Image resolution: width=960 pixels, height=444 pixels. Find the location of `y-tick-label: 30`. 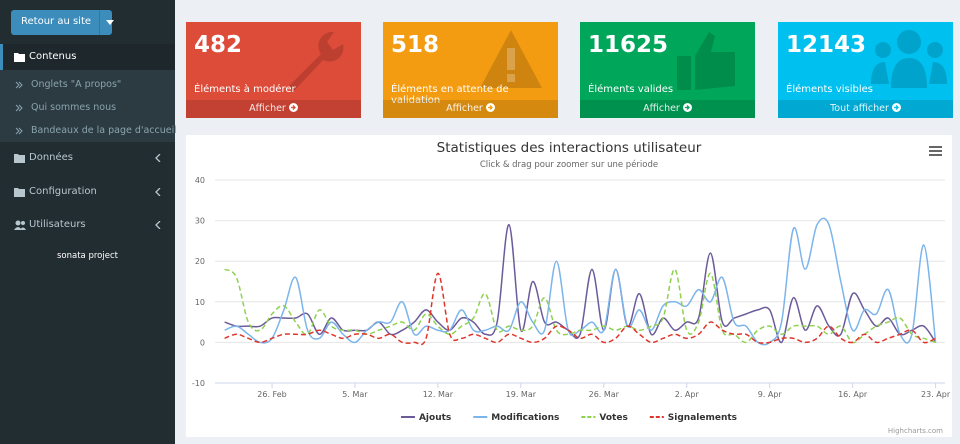

y-tick-label: 30 is located at coordinates (200, 221).